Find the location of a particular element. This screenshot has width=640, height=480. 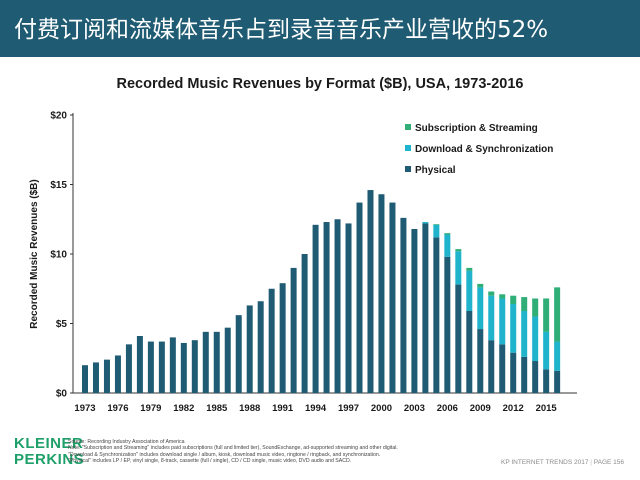

y-tick-label: $0 is located at coordinates (62, 394).